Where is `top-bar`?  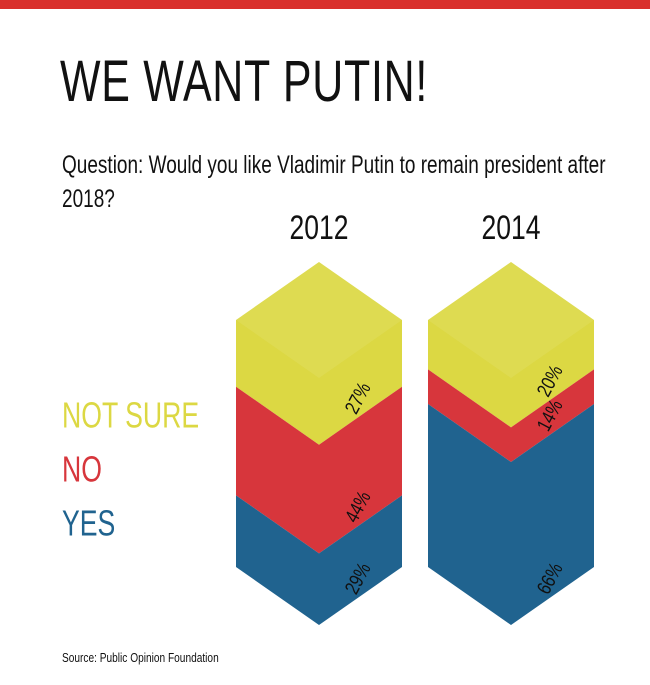 top-bar is located at coordinates (325, 4).